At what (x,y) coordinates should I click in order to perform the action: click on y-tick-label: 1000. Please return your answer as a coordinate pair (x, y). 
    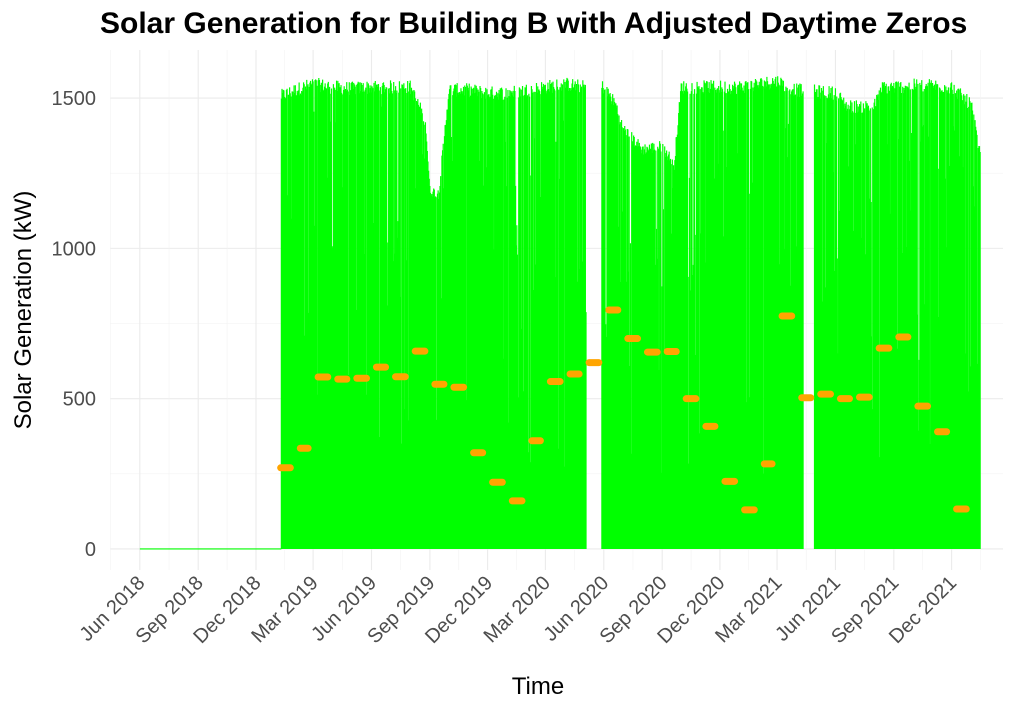
    Looking at the image, I should click on (74, 249).